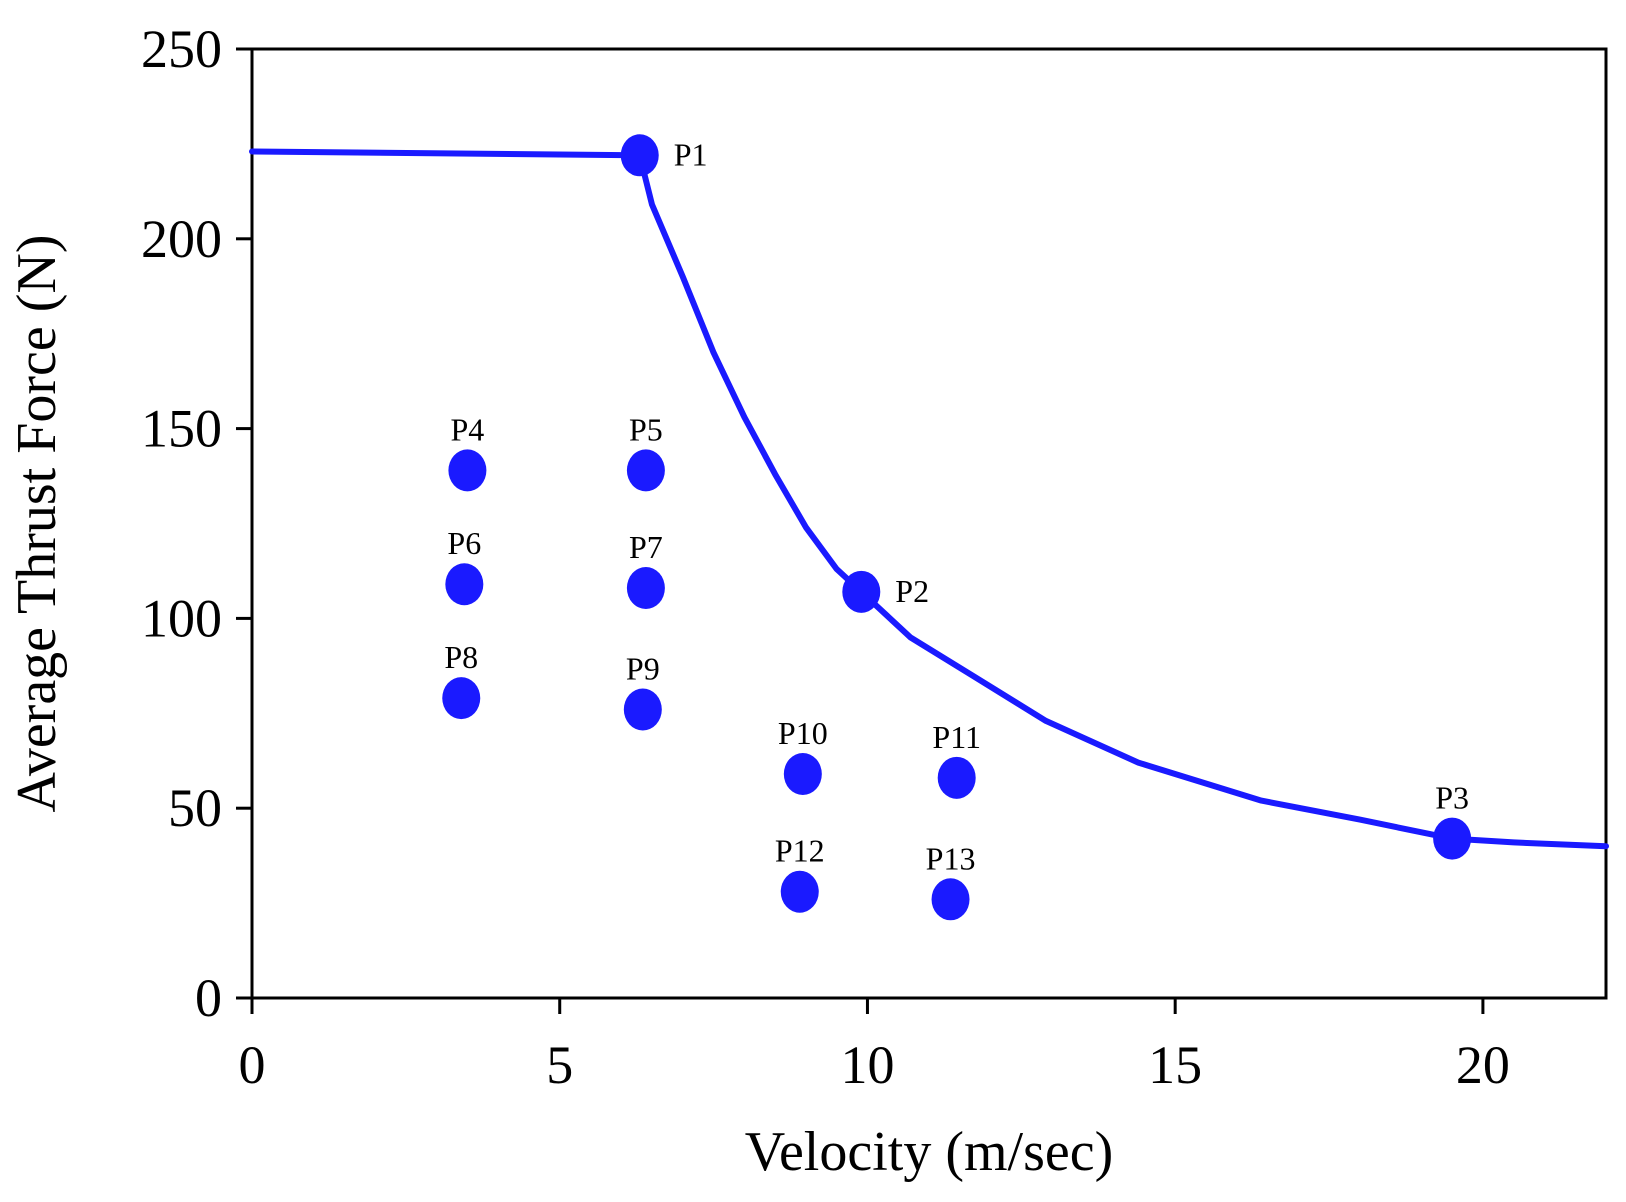  Describe the element at coordinates (800, 851) in the screenshot. I see `point-label-p12: P12` at that location.